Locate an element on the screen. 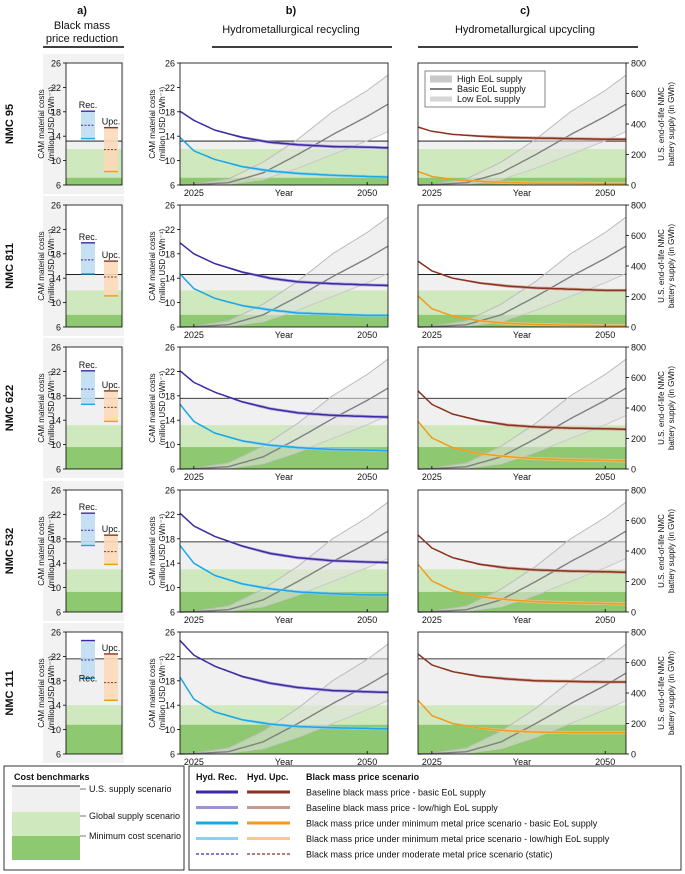  hyd-rec-minimum-metal-priceline is located at coordinates (284, 703).